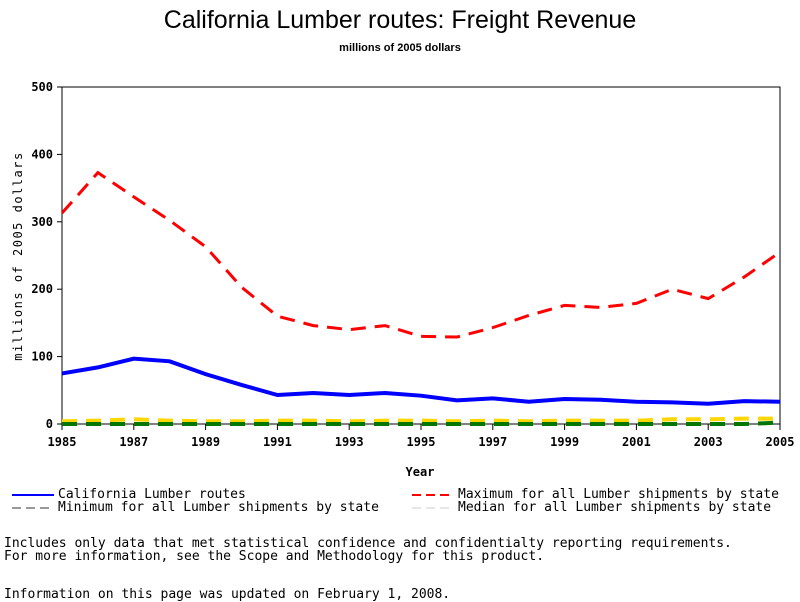 The width and height of the screenshot is (800, 602). I want to click on x-tick-label: 1989, so click(205, 442).